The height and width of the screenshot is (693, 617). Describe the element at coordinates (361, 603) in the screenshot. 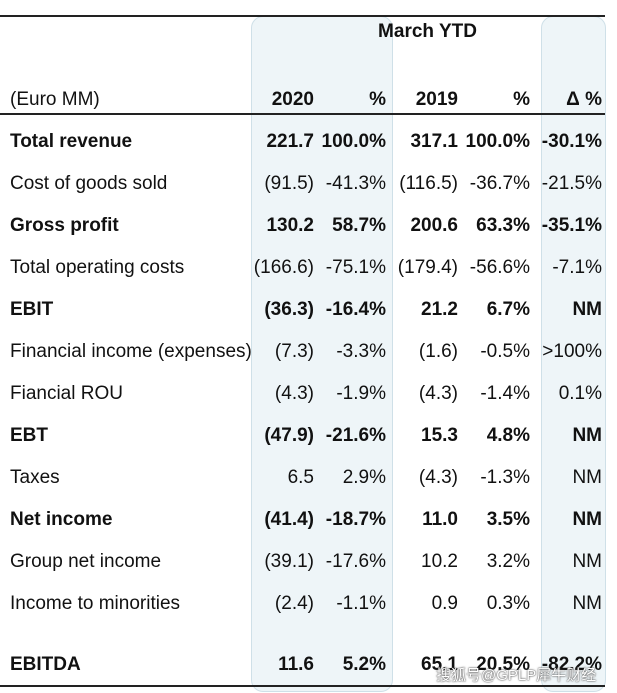

I see `cell-pct-2020: -1.1%` at that location.